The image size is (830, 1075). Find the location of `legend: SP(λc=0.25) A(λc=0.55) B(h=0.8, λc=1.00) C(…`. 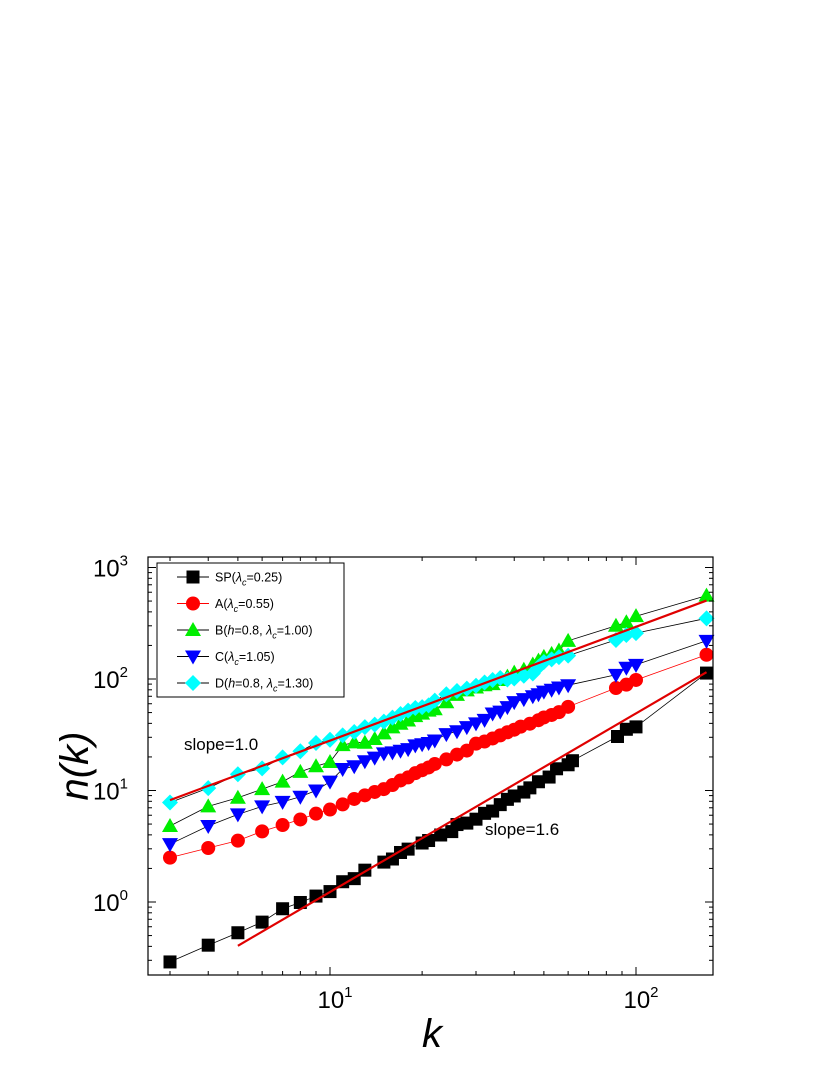

legend: SP(λc=0.25) A(λc=0.55) B(h=0.8, λc=1.00) C(… is located at coordinates (250, 630).